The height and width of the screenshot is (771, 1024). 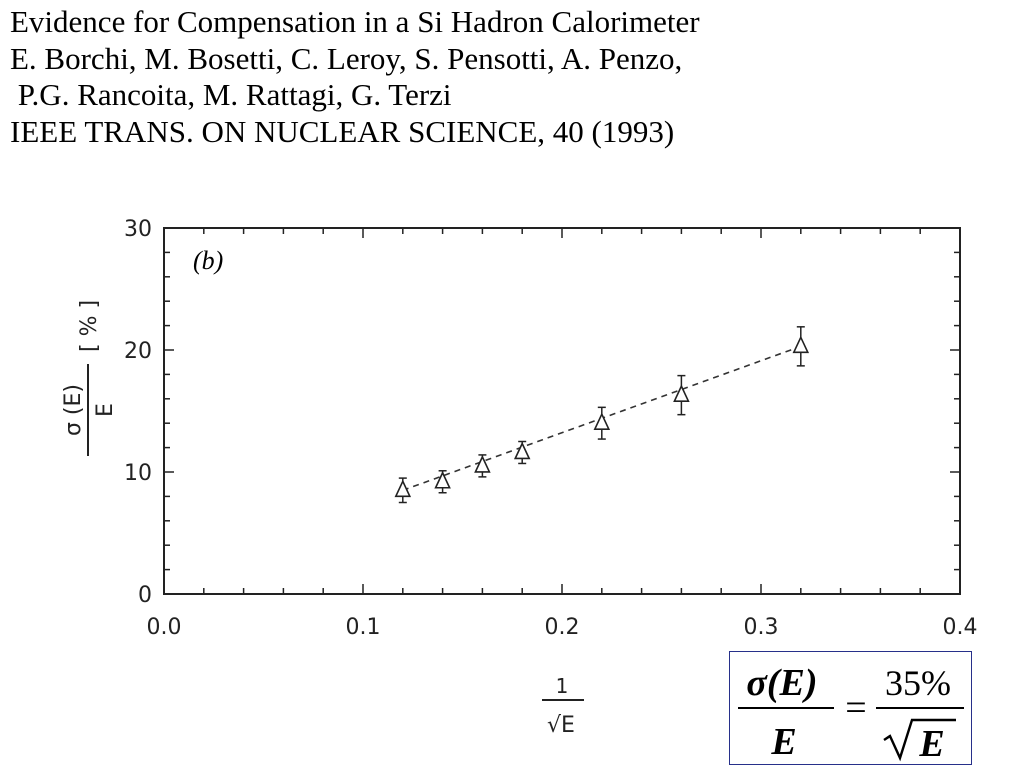 What do you see at coordinates (781, 683) in the screenshot?
I see `formula-lhs-numerator: σ(E)` at bounding box center [781, 683].